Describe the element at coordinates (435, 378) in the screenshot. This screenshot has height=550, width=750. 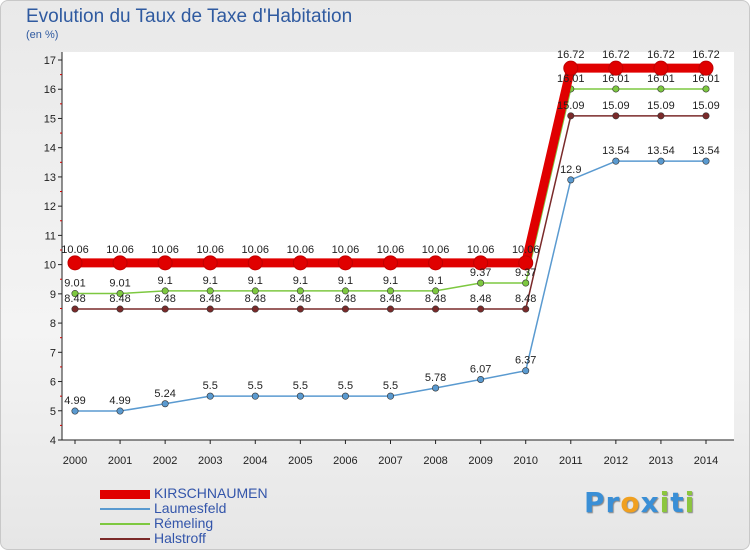
I see `data-label: 5.78` at that location.